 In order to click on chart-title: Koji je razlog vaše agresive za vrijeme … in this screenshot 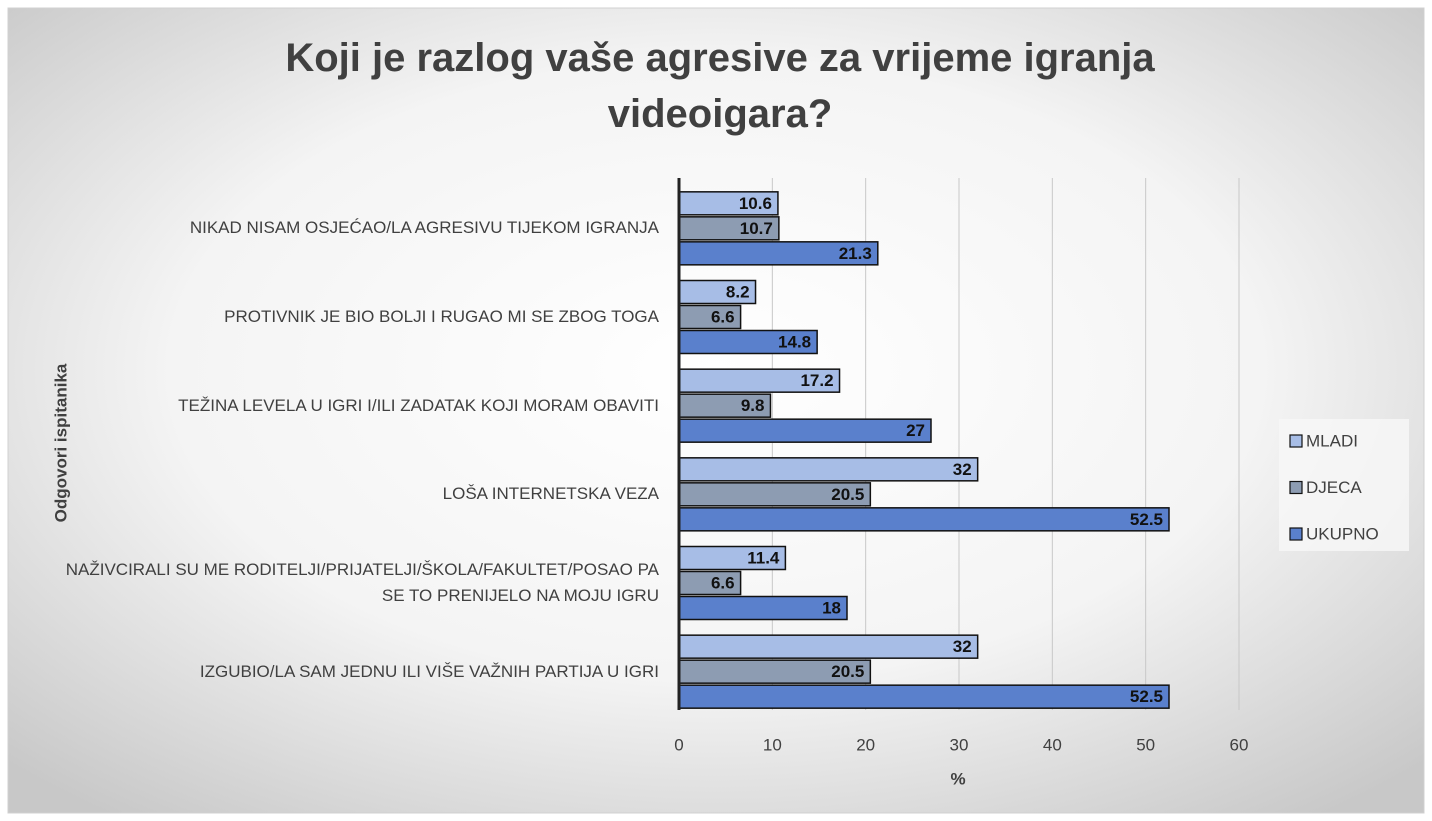, I will do `click(720, 86)`.